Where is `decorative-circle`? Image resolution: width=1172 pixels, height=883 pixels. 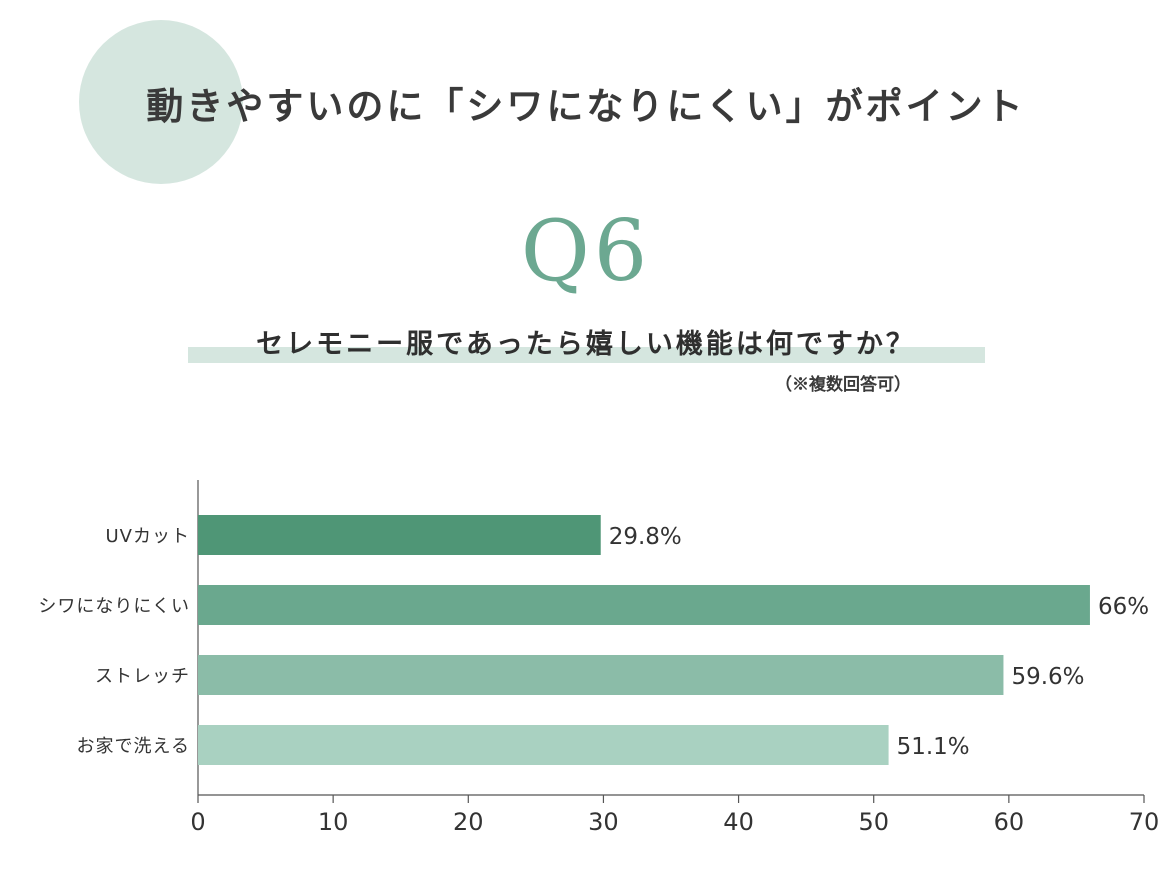
decorative-circle is located at coordinates (161, 102).